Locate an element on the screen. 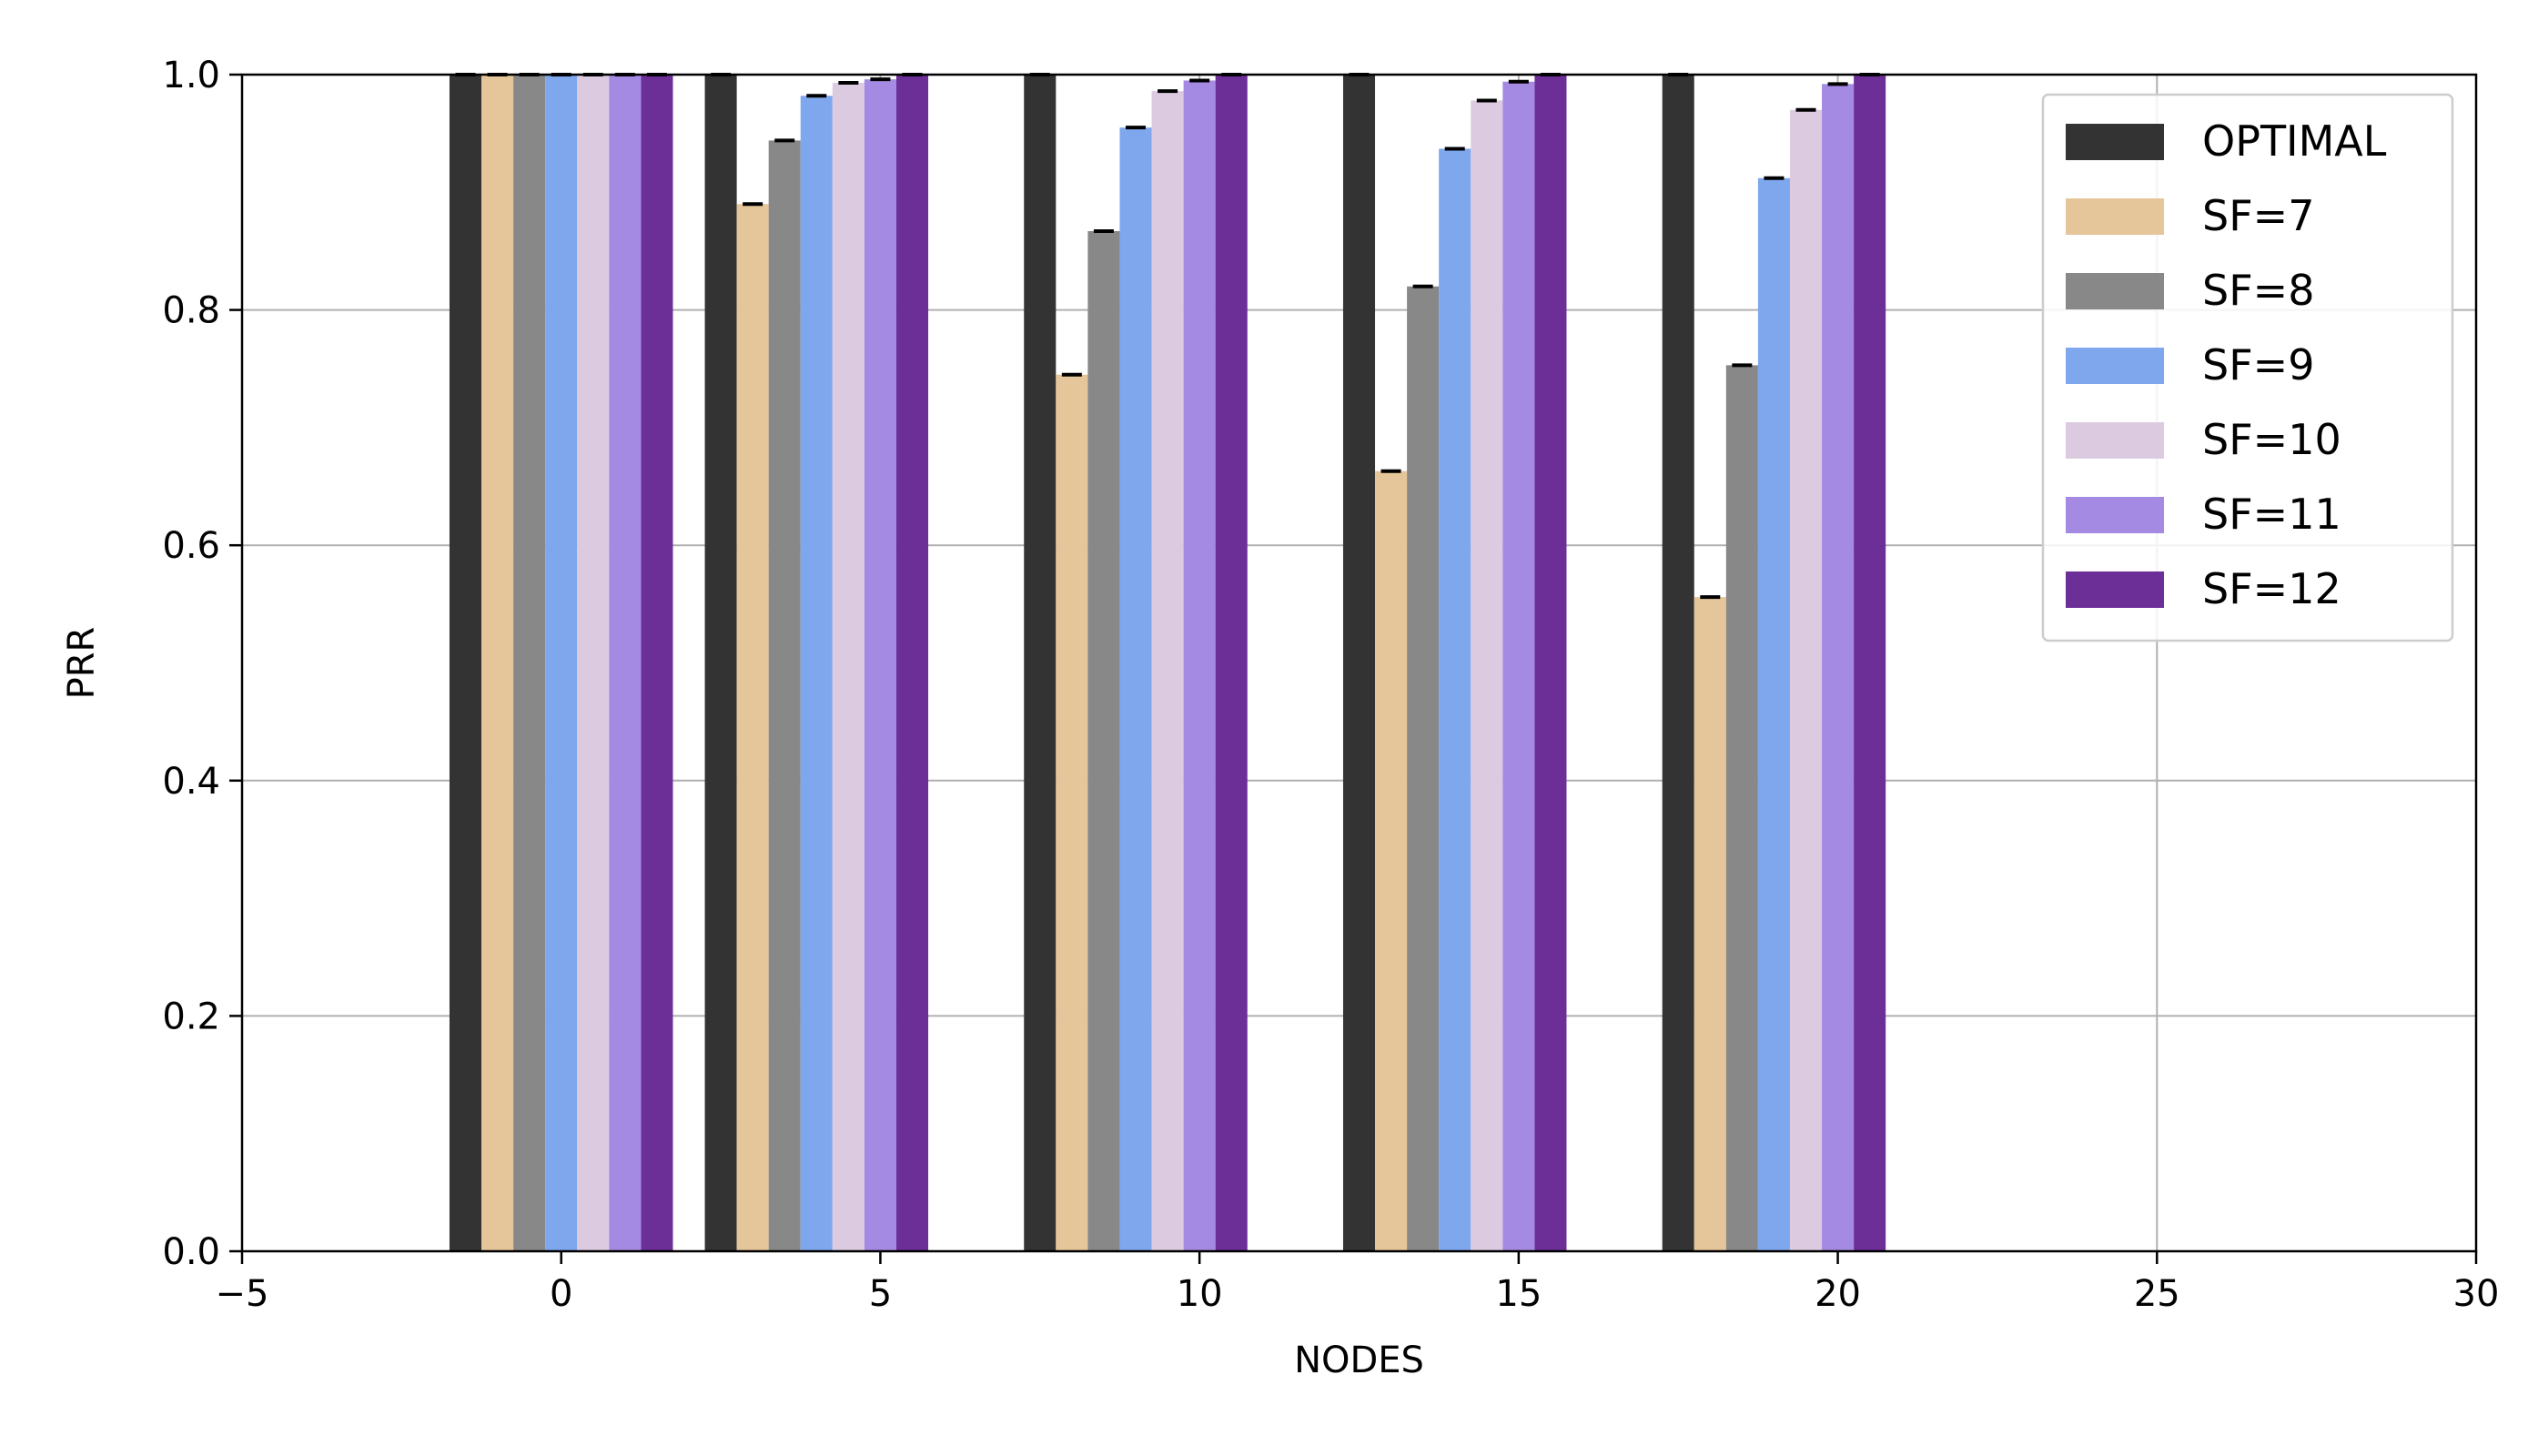 This screenshot has width=2548, height=1456. x-tick-label: 5 is located at coordinates (881, 1294).